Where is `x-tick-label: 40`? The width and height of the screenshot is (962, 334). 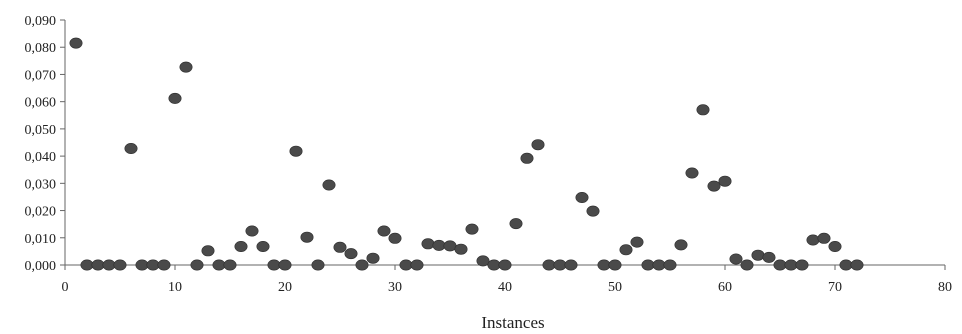
x-tick-label: 40 is located at coordinates (505, 287).